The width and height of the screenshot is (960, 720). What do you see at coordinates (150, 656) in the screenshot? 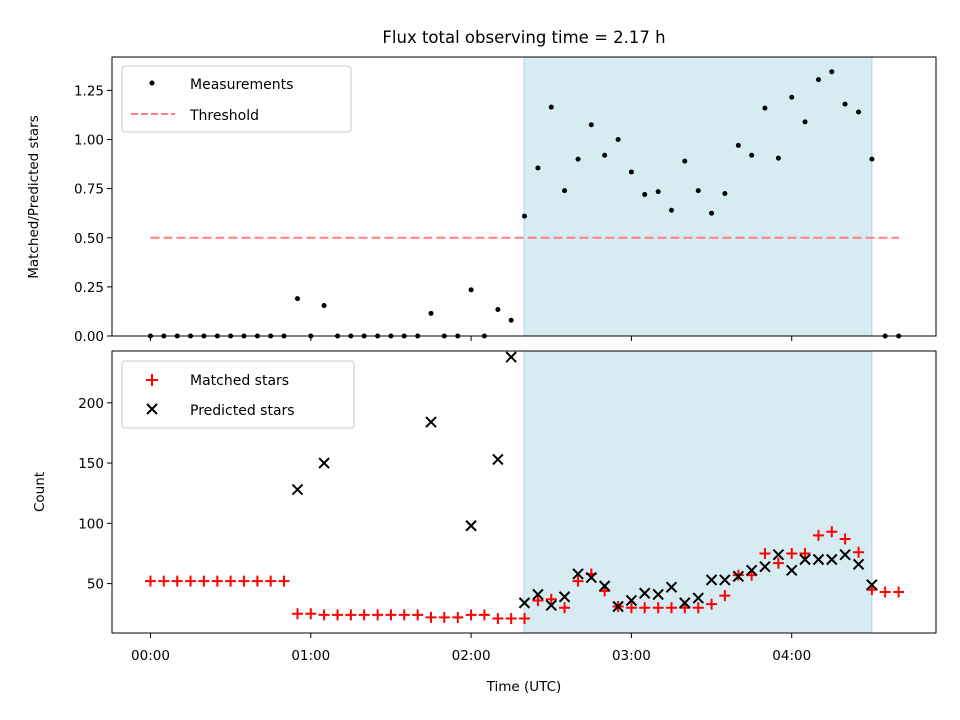
I see `xtick-label: 00:00` at bounding box center [150, 656].